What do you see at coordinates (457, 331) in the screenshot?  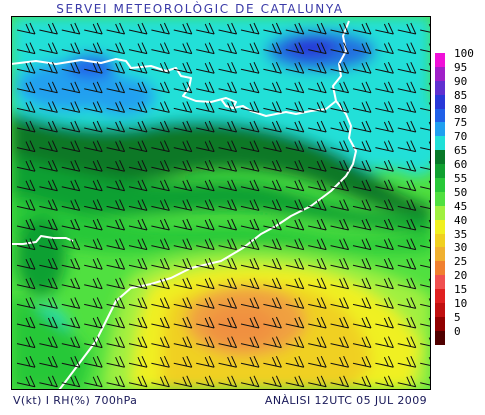 I see `legend-label: 0` at bounding box center [457, 331].